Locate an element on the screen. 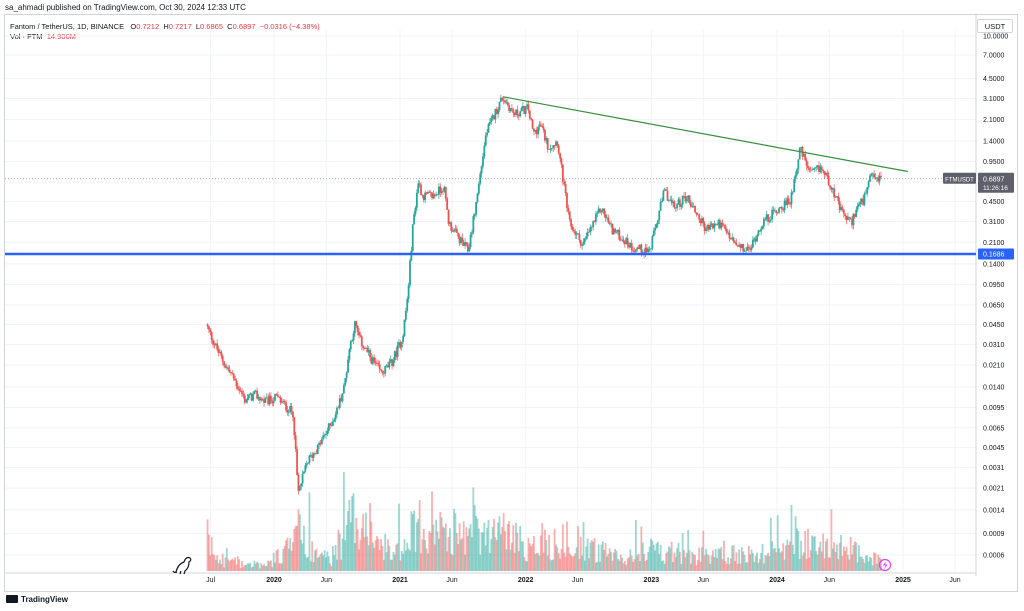 The height and width of the screenshot is (611, 1024). x-tick-label: 2021 is located at coordinates (400, 580).